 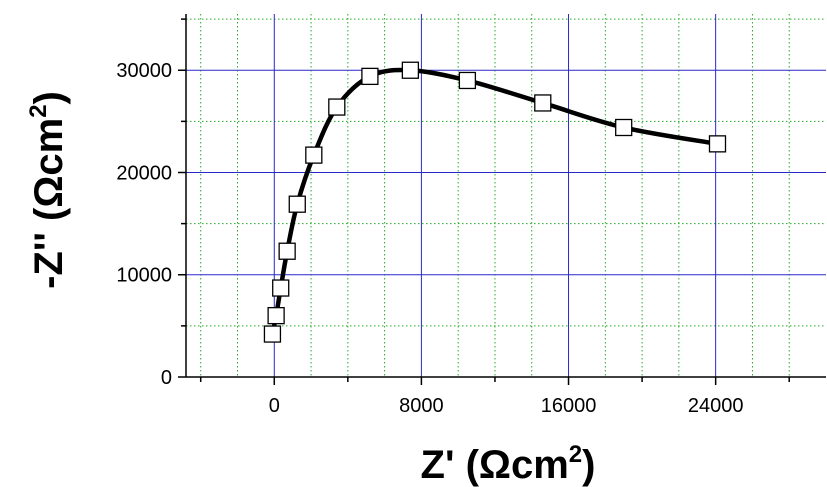 I want to click on y-tick-label: 20000, so click(x=144, y=173).